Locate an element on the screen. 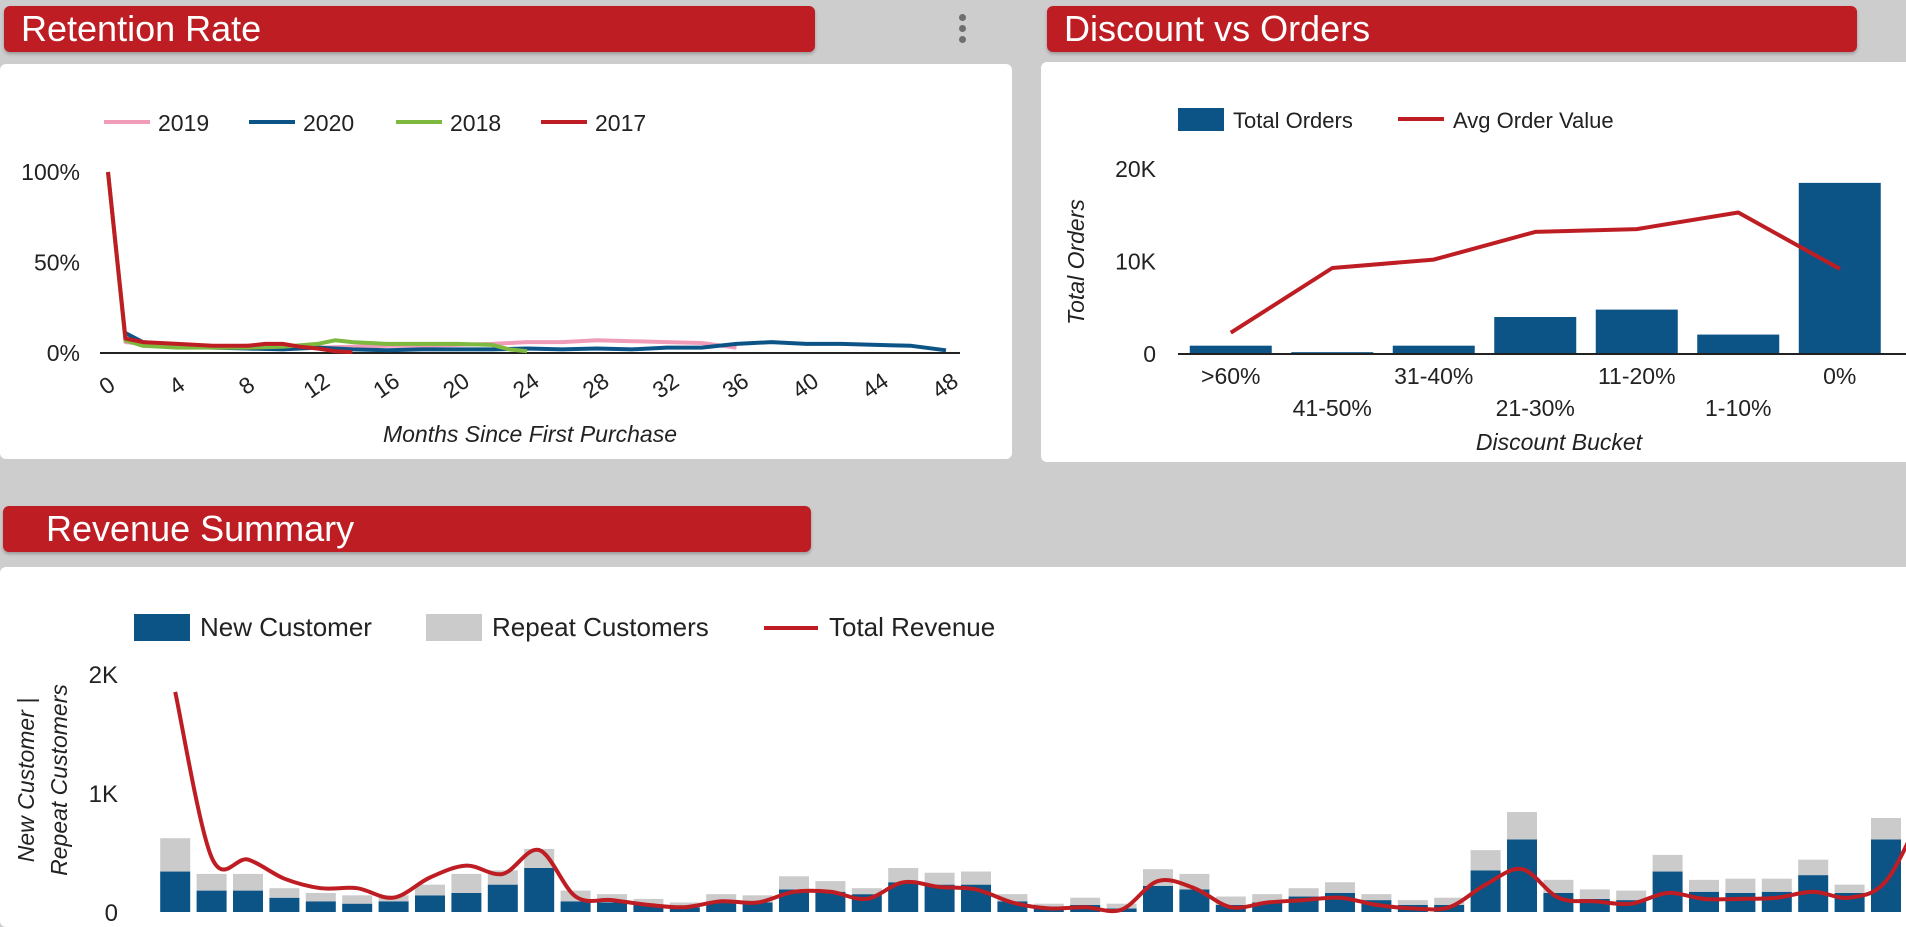  retention-title: Retention Rate is located at coordinates (141, 28).